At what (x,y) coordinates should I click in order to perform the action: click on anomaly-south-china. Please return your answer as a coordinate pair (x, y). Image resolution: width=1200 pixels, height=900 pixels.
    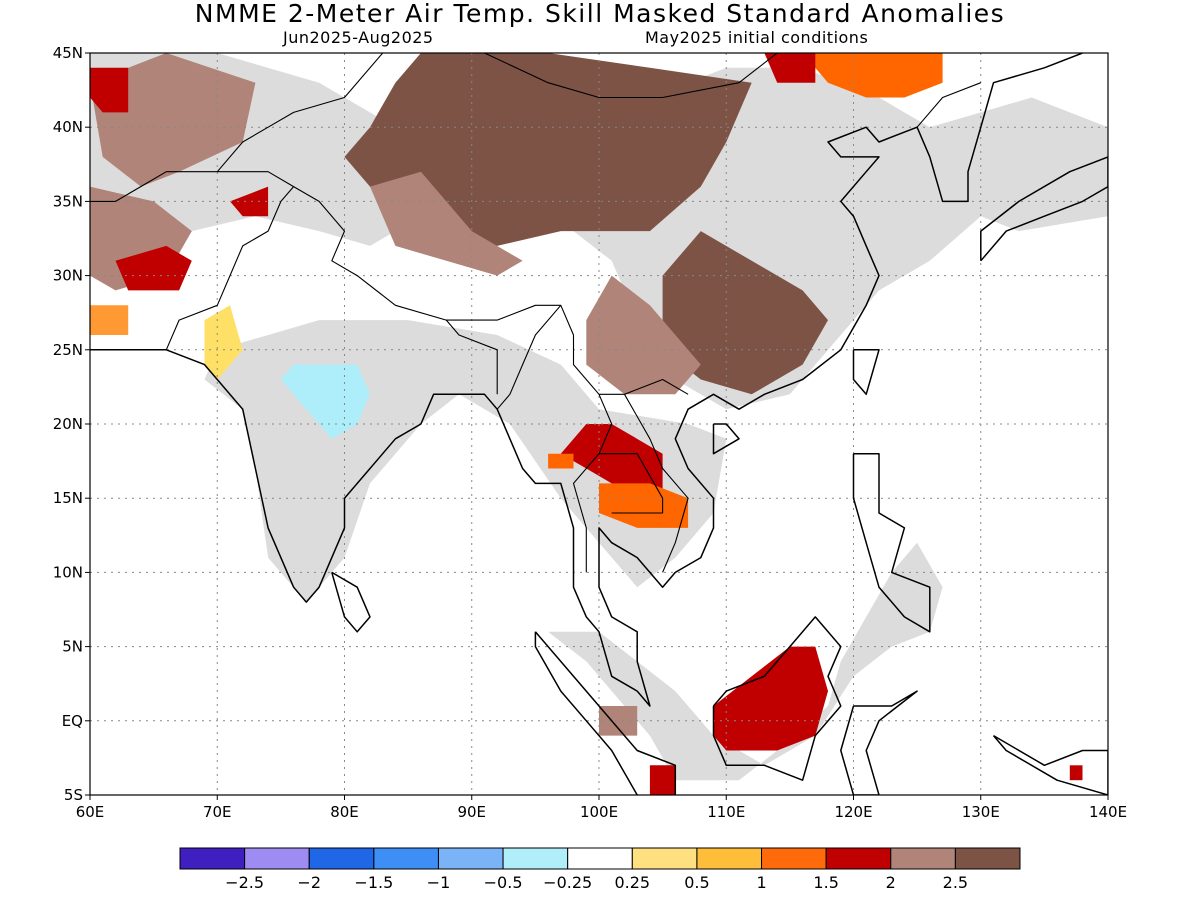
    Looking at the image, I should click on (745, 313).